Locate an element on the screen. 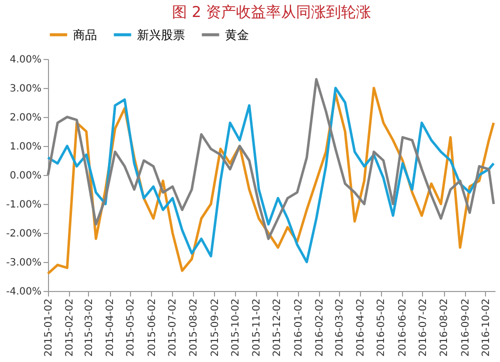 This screenshot has height=362, width=500. x-tick-label: 2016-03-02 is located at coordinates (340, 327).